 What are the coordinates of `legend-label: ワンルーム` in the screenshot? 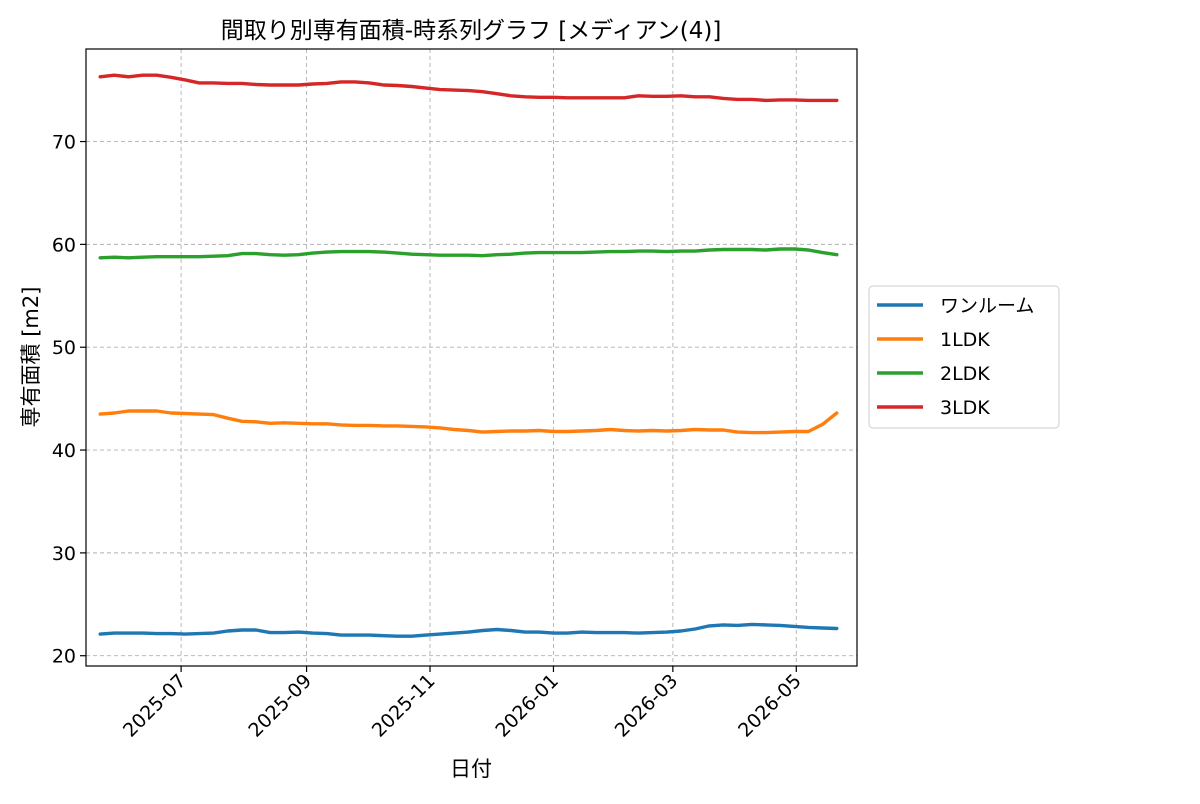 It's located at (987, 306).